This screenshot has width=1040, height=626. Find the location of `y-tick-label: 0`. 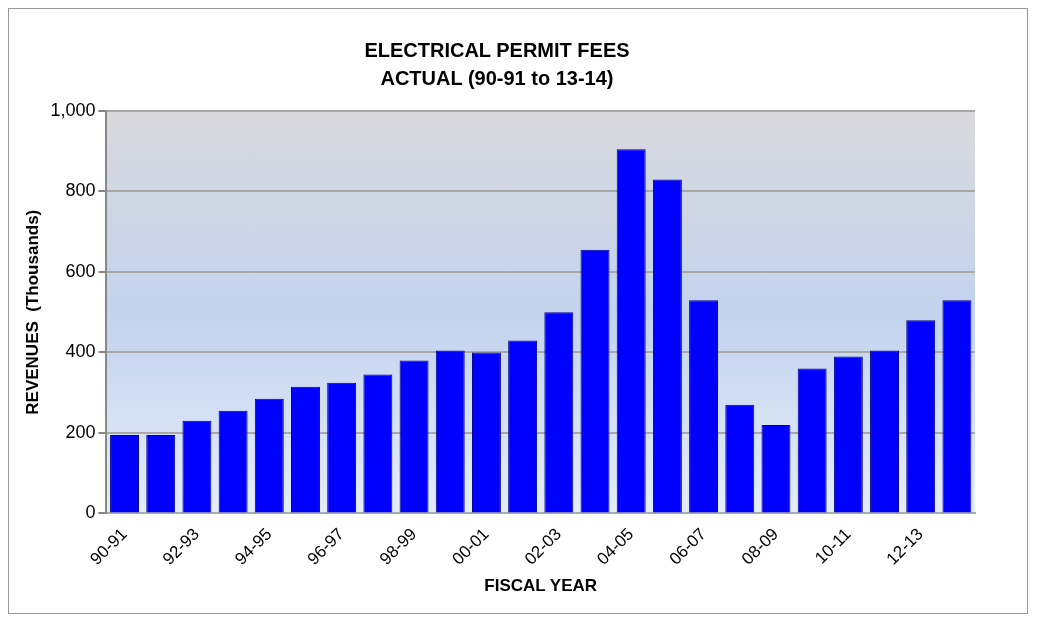

y-tick-label: 0 is located at coordinates (90, 512).